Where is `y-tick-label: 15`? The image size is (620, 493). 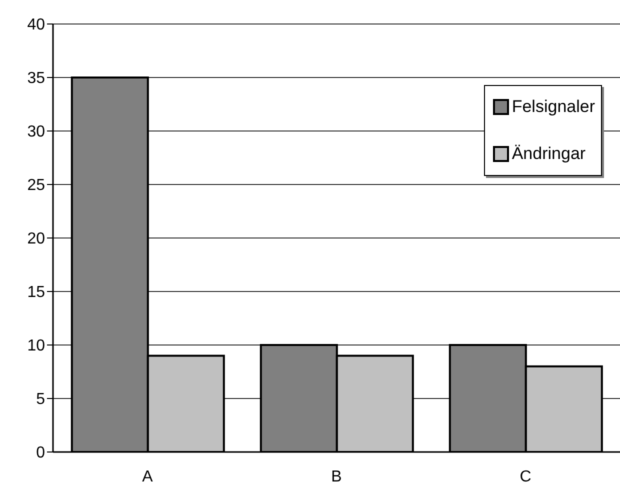
y-tick-label: 15 is located at coordinates (36, 293).